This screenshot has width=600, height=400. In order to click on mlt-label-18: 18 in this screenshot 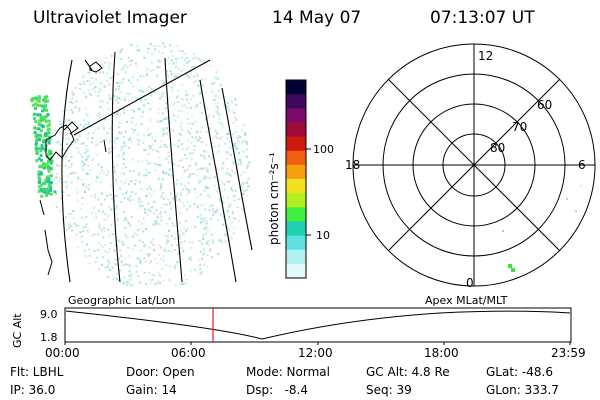, I will do `click(352, 165)`.